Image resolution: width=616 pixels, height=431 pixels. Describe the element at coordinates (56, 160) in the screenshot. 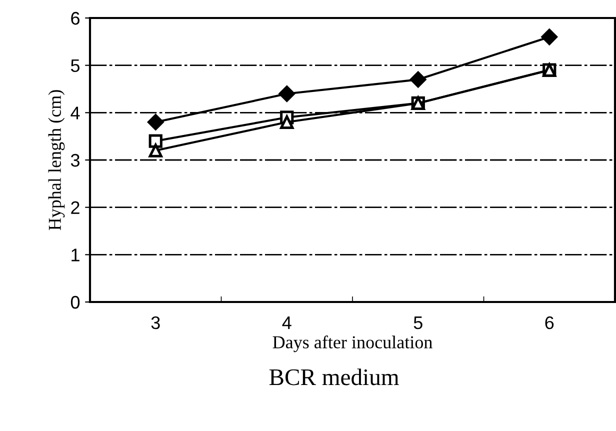

I see `y-axis-title: Hyphal length (cm)` at that location.